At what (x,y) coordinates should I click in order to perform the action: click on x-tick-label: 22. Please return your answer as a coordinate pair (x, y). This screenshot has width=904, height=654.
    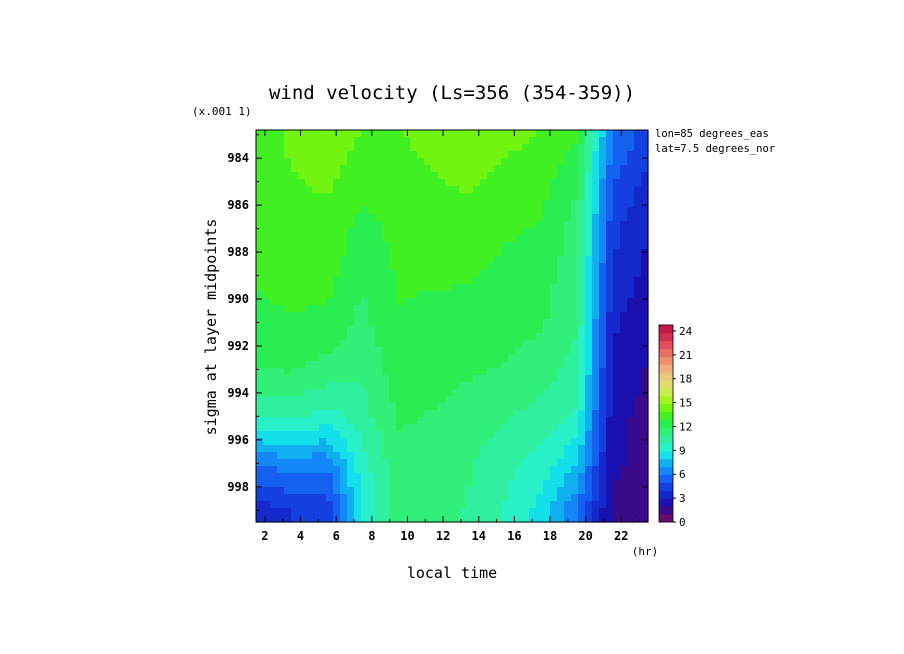
    Looking at the image, I should click on (621, 536).